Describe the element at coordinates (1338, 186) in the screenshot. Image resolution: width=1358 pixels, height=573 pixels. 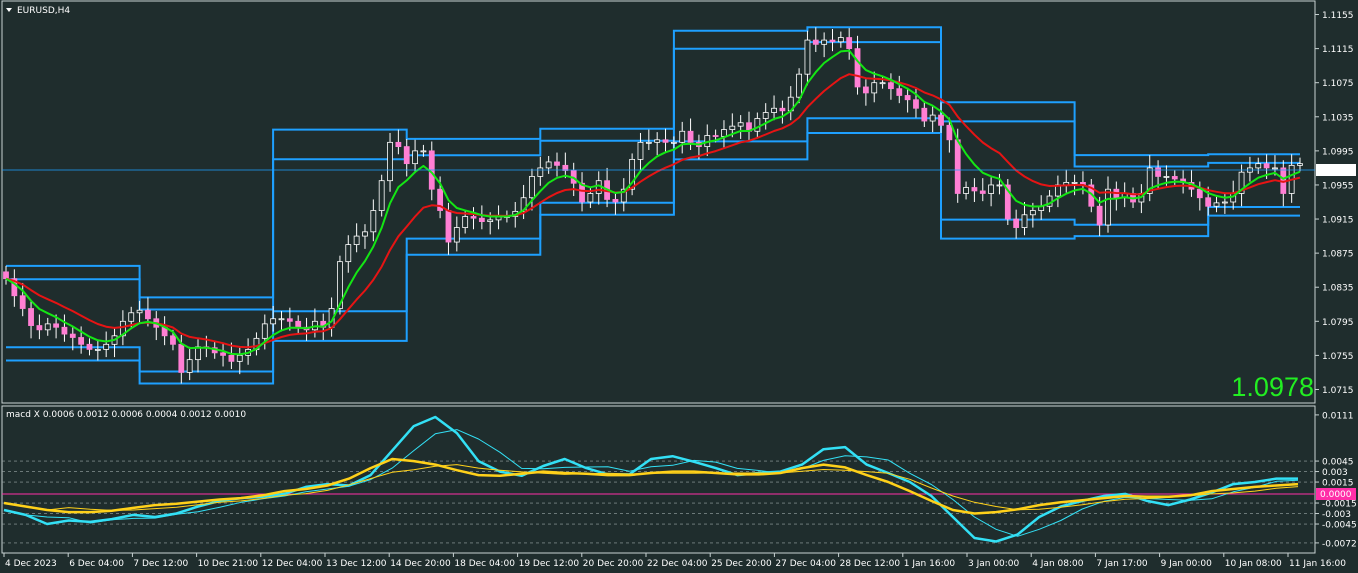
I see `price-tick-label: 1.0955` at that location.